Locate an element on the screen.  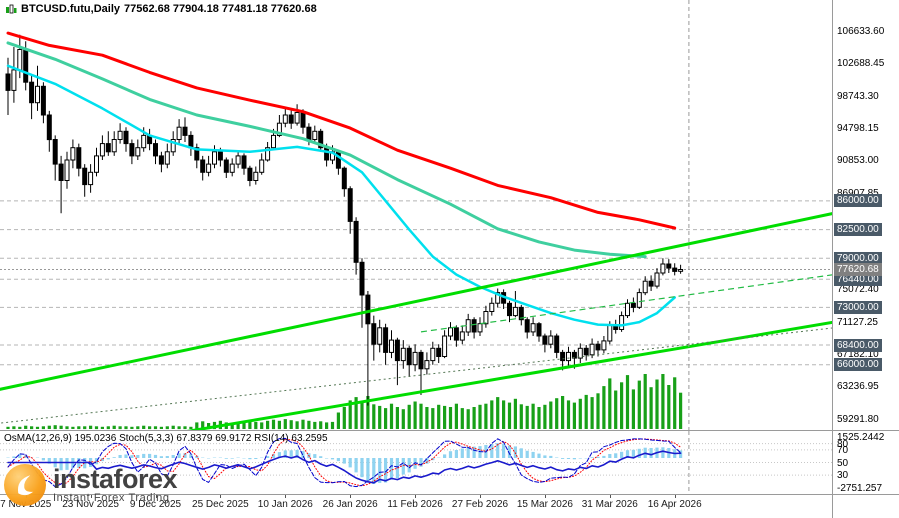
indicator-scale-max: 1525.2442 is located at coordinates (861, 437).